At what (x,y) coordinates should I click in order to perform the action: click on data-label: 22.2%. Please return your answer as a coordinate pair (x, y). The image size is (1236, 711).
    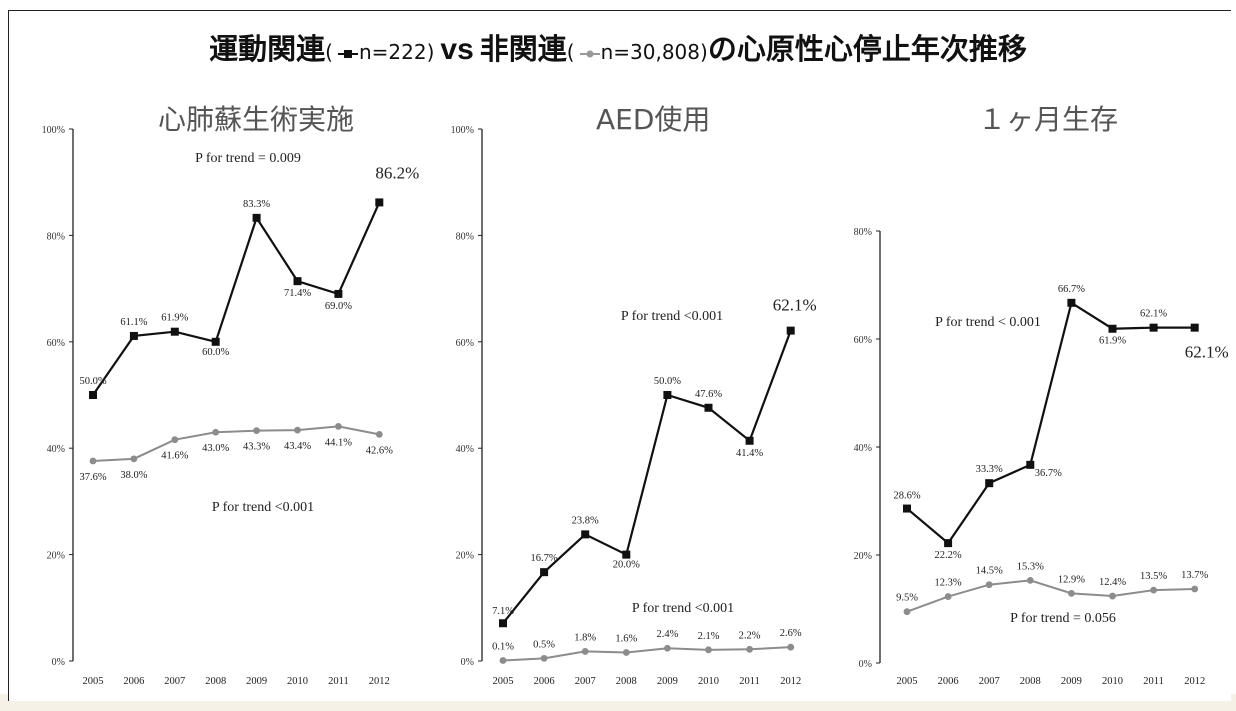
    Looking at the image, I should click on (948, 555).